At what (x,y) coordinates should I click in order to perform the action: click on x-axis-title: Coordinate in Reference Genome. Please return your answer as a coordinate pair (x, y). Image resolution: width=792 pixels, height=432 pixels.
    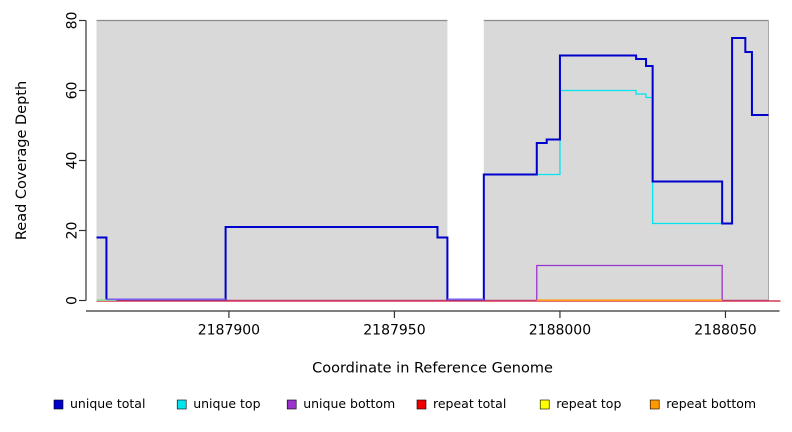
    Looking at the image, I should click on (432, 369).